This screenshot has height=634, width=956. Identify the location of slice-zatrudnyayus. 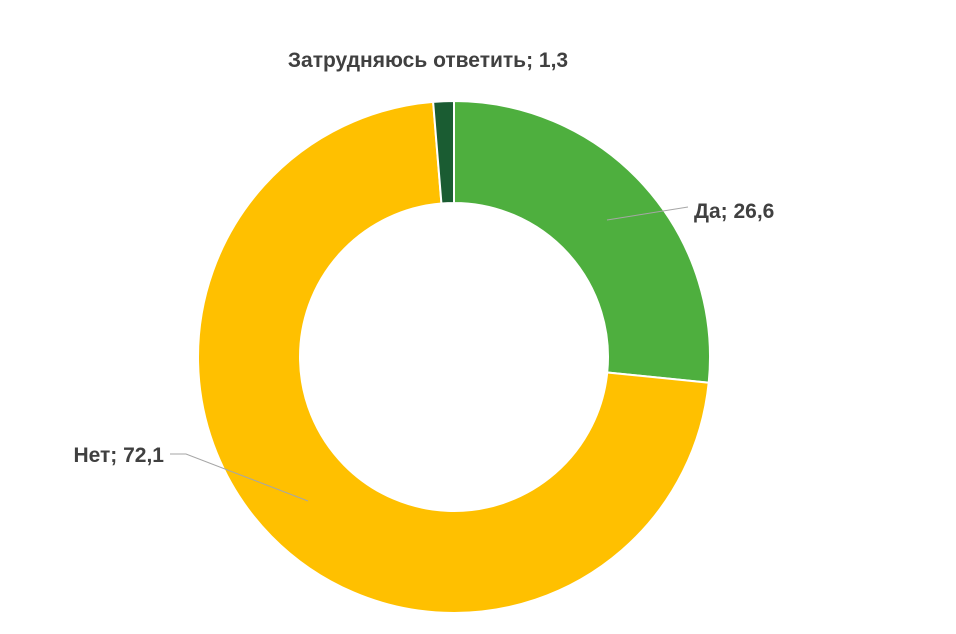
(443, 152).